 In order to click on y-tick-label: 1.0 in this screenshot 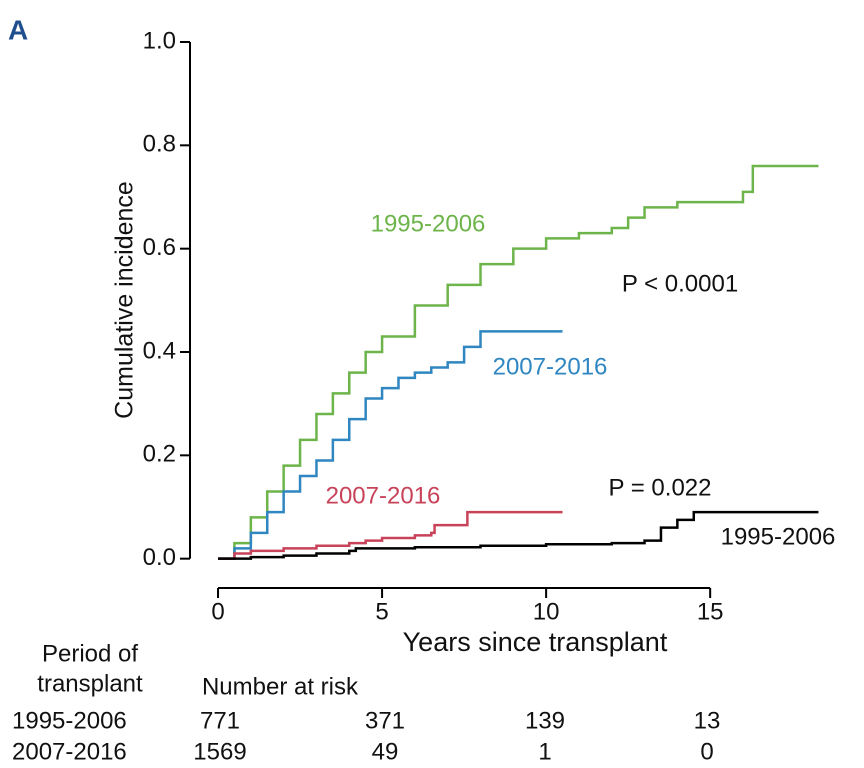, I will do `click(159, 40)`.